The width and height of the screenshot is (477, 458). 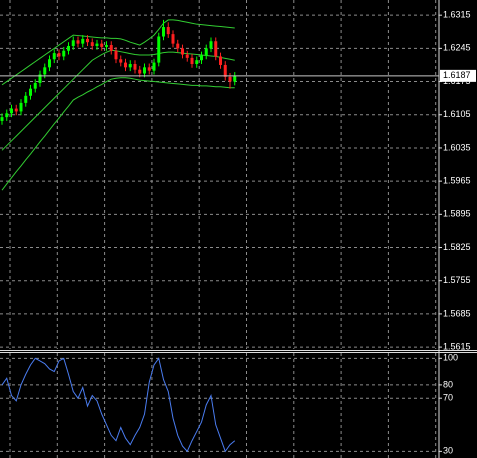 What do you see at coordinates (457, 147) in the screenshot?
I see `y-tick-label: 1.6035` at bounding box center [457, 147].